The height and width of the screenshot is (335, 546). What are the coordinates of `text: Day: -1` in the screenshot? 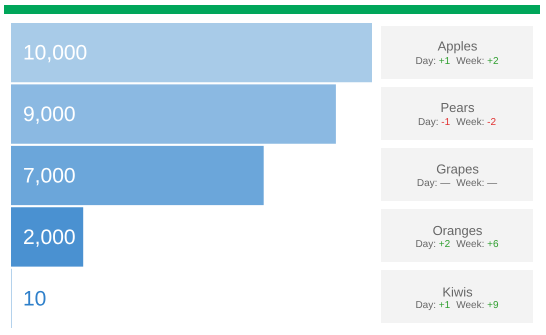 It's located at (434, 122).